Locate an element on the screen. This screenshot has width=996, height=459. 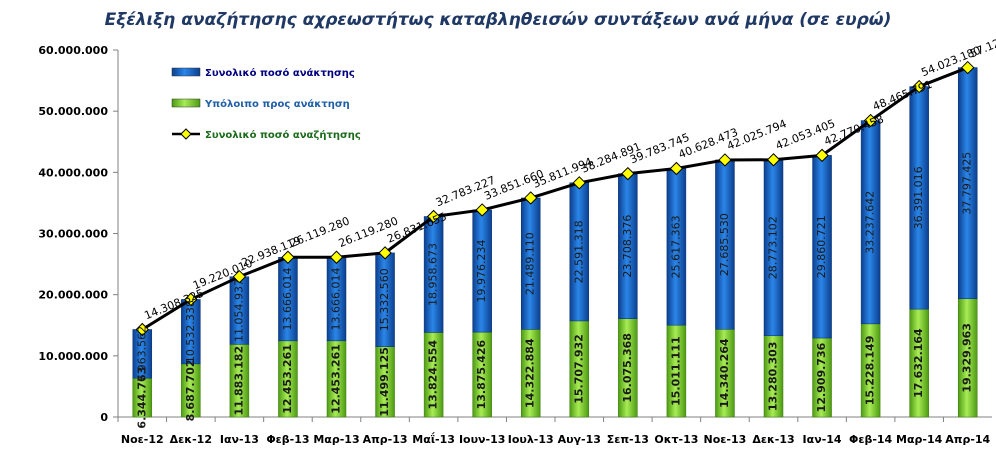
y-tick-label: 20.000.000 is located at coordinates (73, 295).